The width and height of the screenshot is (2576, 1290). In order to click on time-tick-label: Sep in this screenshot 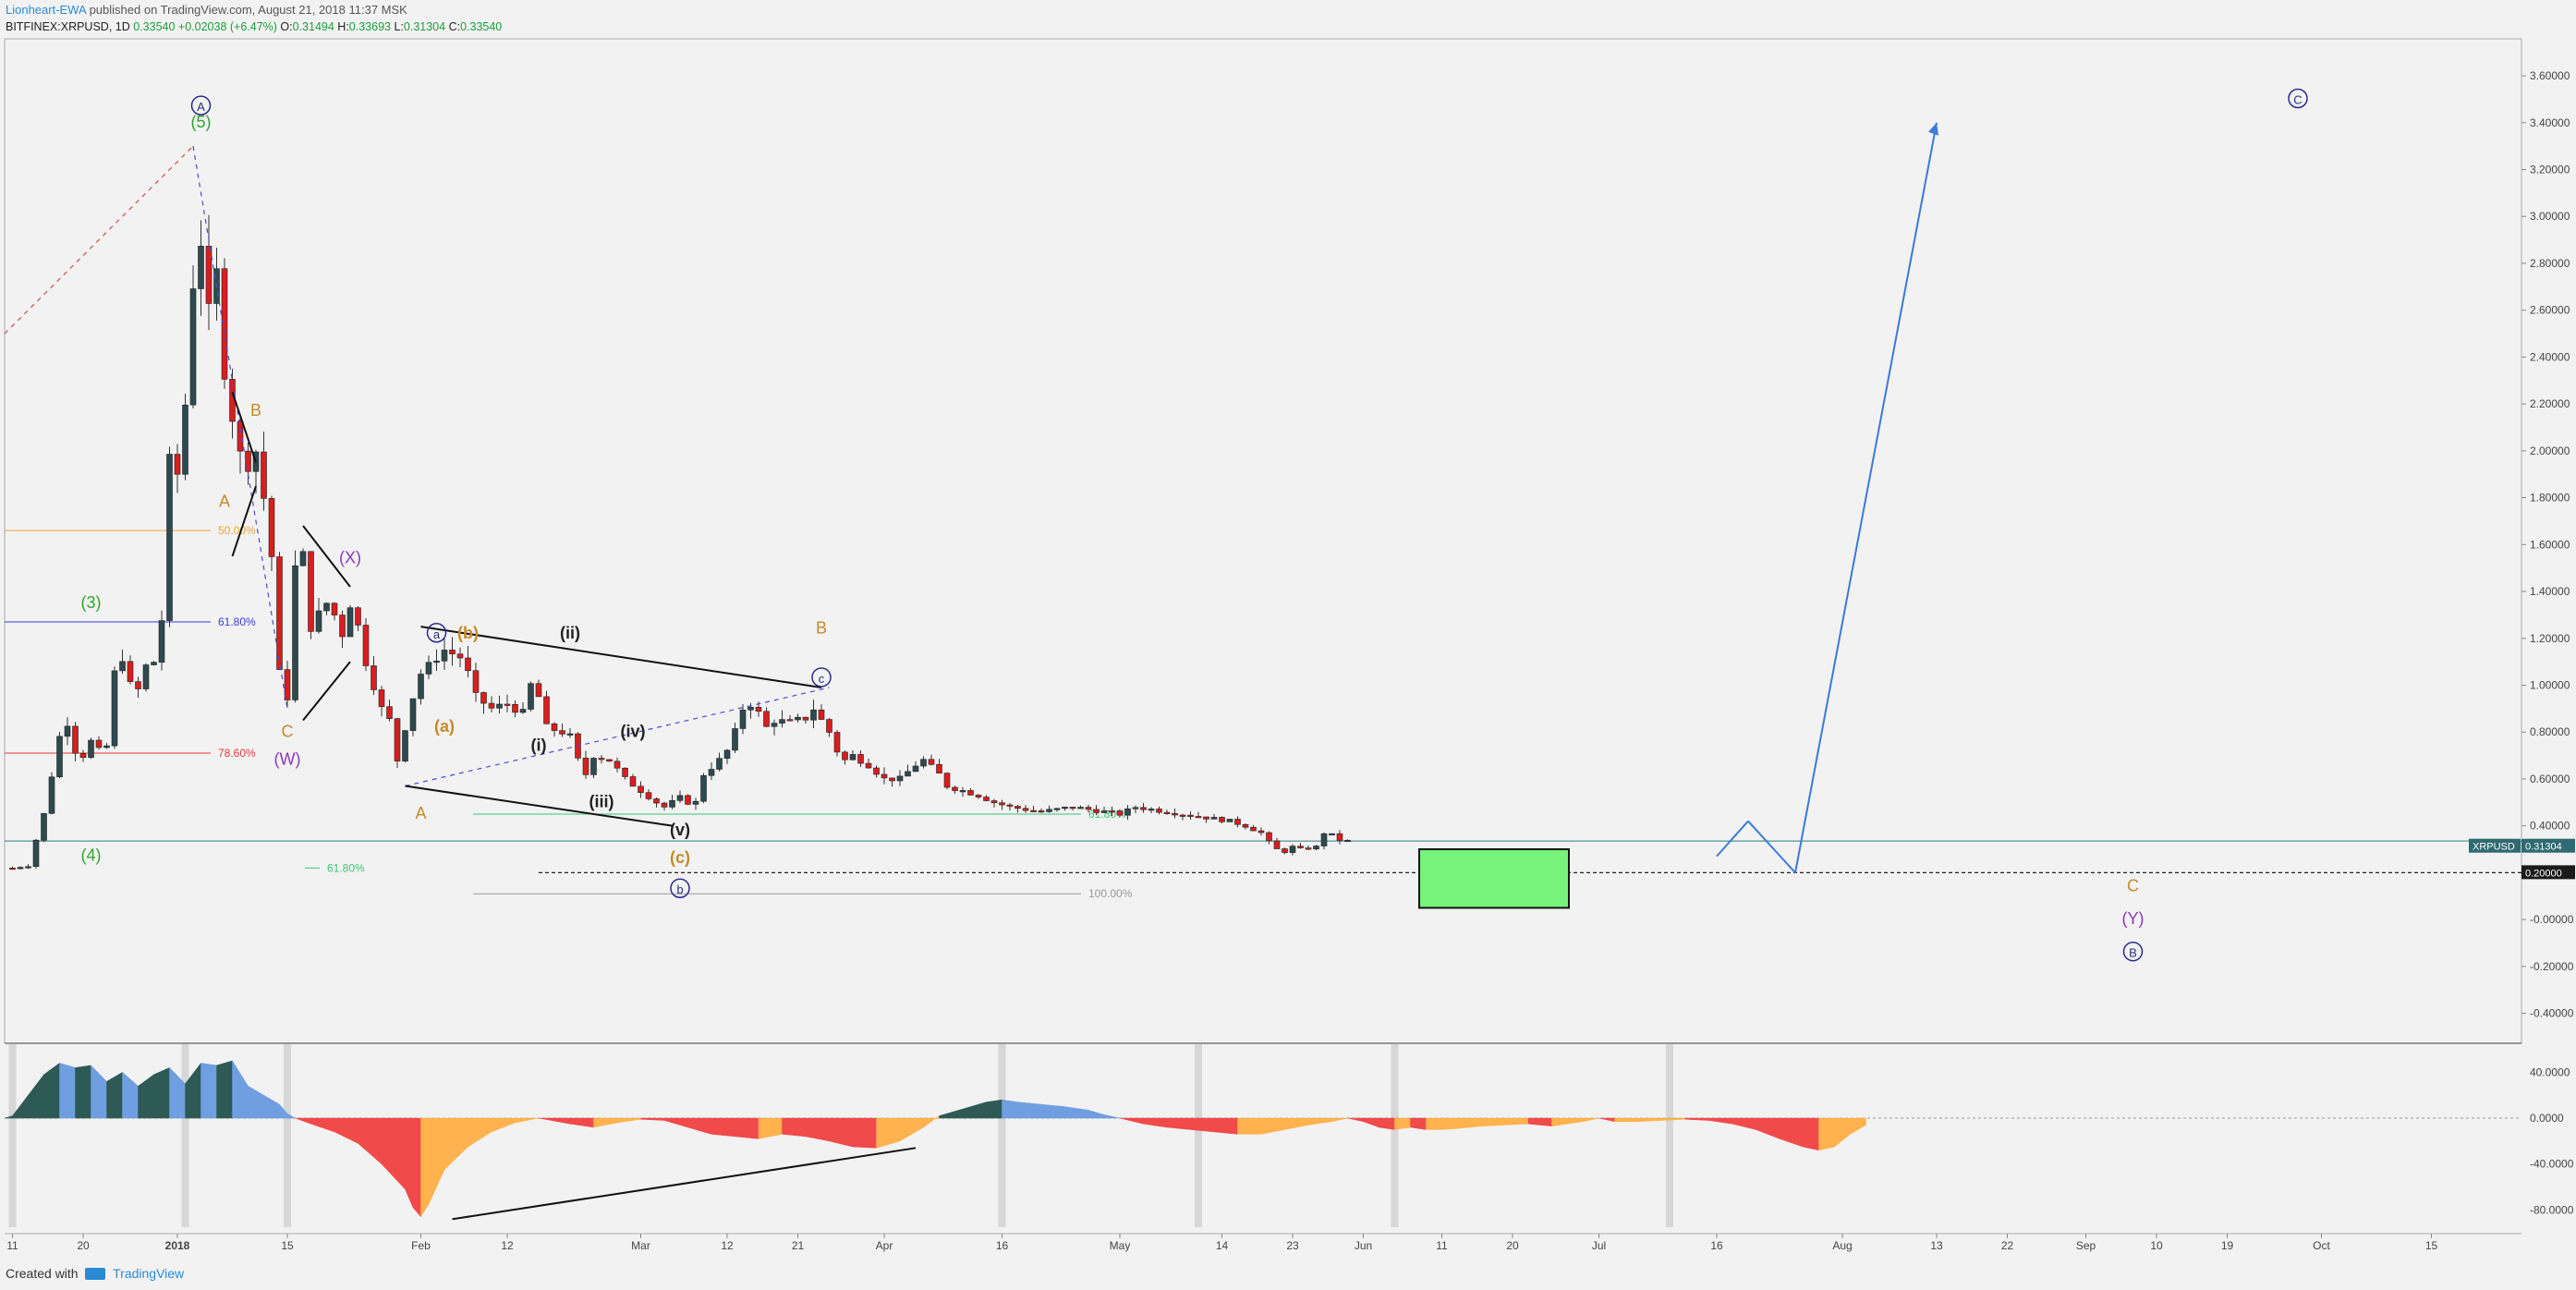, I will do `click(2086, 1246)`.